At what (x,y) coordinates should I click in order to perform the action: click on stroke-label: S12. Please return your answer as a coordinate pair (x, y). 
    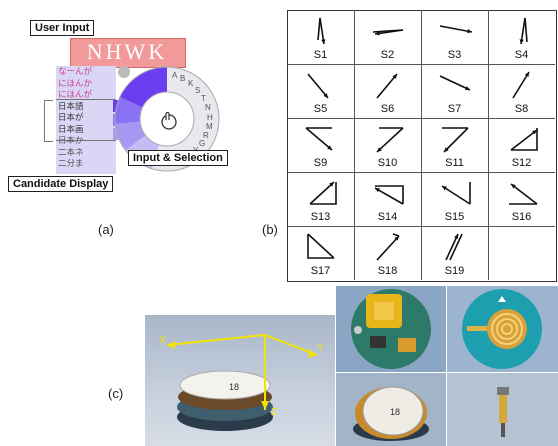
    Looking at the image, I should click on (521, 163).